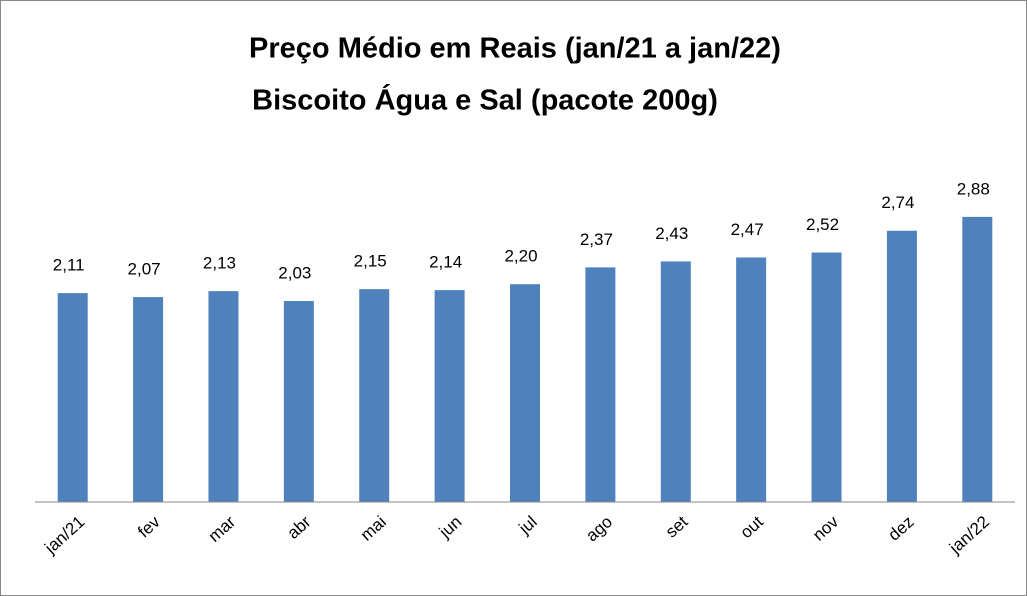 The width and height of the screenshot is (1027, 596). What do you see at coordinates (370, 261) in the screenshot?
I see `value-label: 2,15` at bounding box center [370, 261].